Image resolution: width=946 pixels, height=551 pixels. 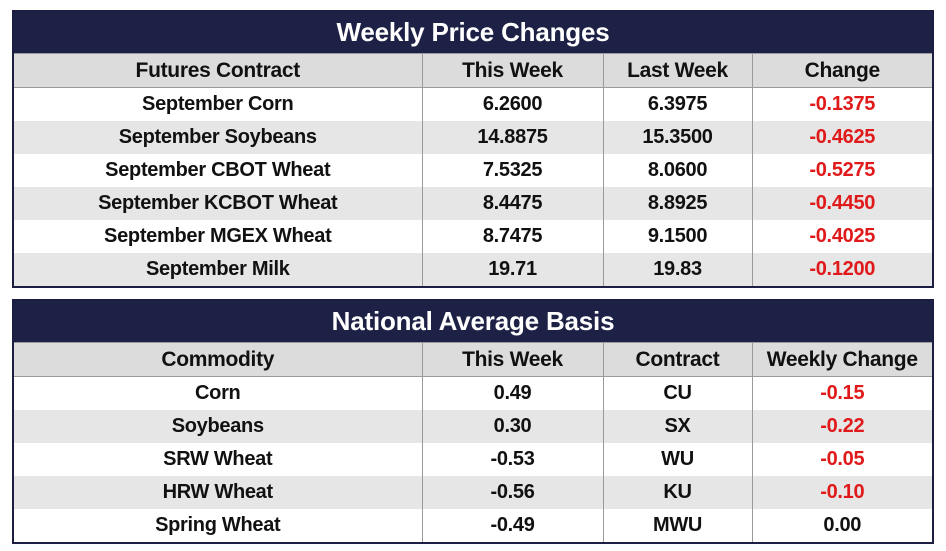 I want to click on futures-contract-cell: September Soybeans, so click(x=218, y=137).